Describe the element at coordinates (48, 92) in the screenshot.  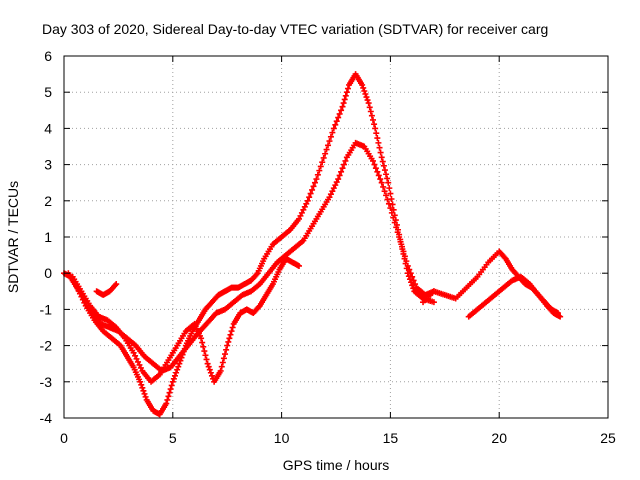
I see `y-tick-label: 5` at that location.